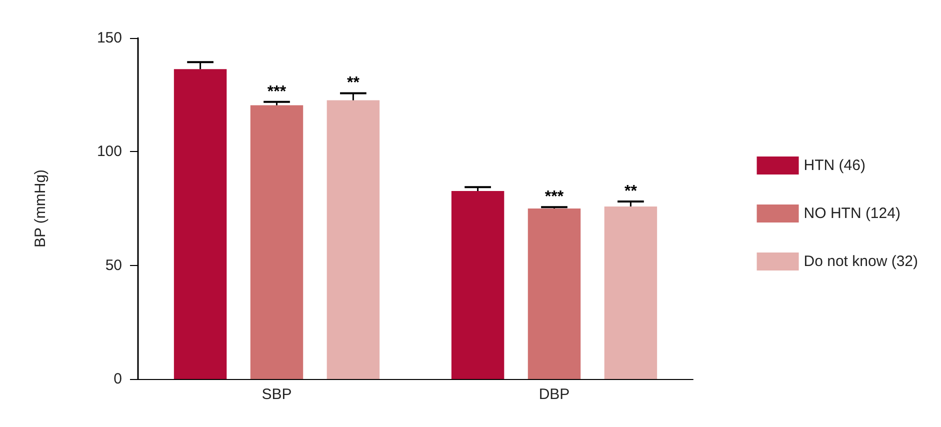 The image size is (941, 427). What do you see at coordinates (277, 394) in the screenshot?
I see `x-tick-label: SBP` at bounding box center [277, 394].